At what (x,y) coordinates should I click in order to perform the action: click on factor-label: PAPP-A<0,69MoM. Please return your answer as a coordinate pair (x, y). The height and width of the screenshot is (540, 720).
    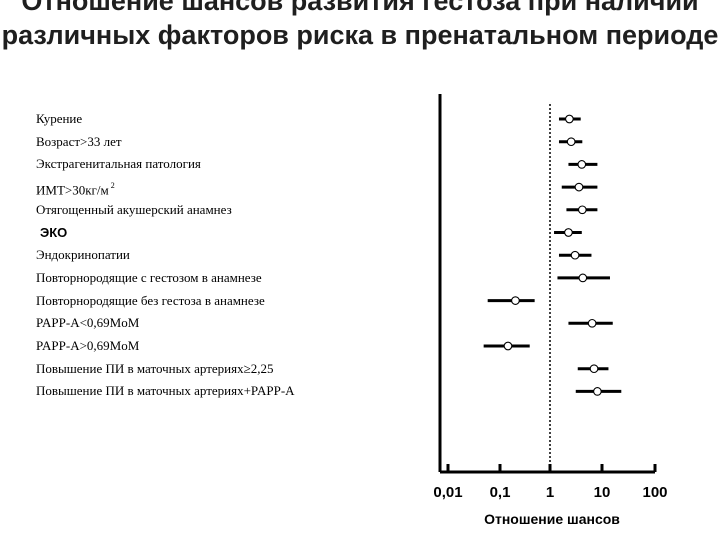
    Looking at the image, I should click on (87, 323).